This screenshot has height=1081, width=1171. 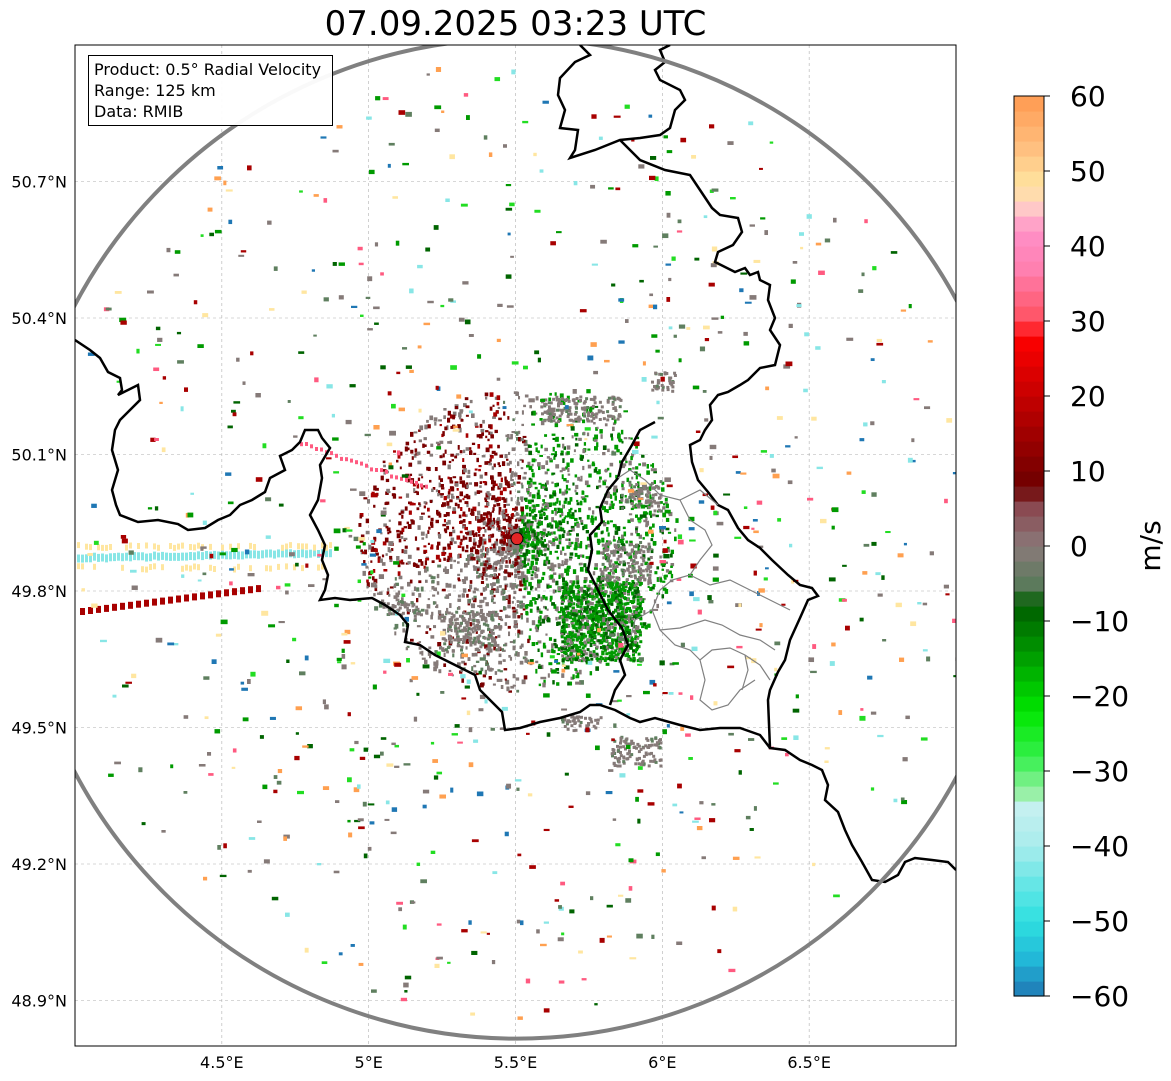 I want to click on y-tick-label: 48.9°N, so click(x=39, y=1001).